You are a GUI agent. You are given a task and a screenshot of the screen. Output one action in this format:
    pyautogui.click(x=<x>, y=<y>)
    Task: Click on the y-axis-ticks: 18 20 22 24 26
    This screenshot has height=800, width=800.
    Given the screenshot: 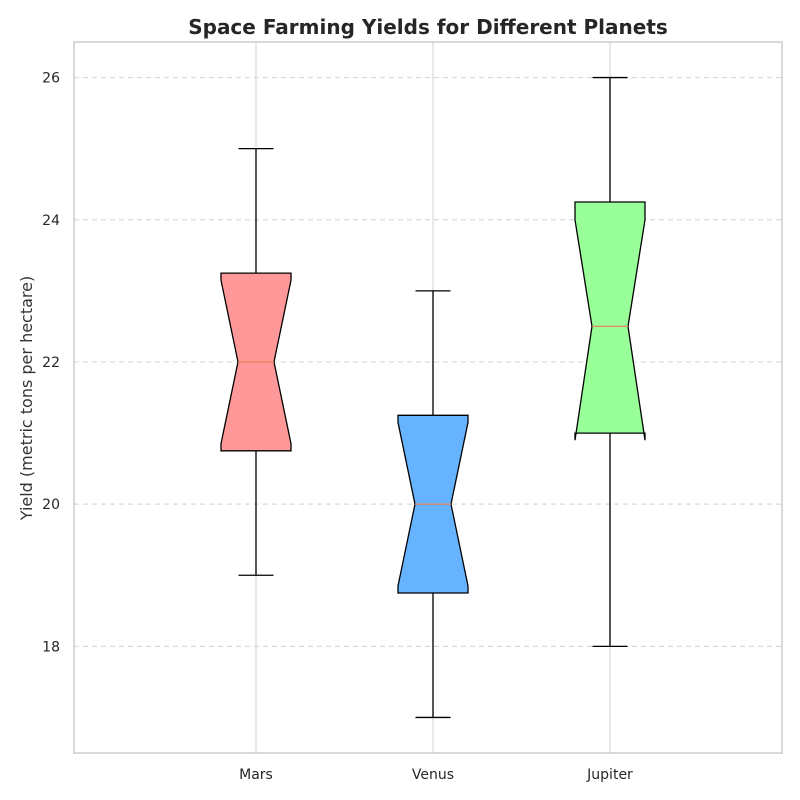 What is the action you would take?
    pyautogui.click(x=51, y=363)
    